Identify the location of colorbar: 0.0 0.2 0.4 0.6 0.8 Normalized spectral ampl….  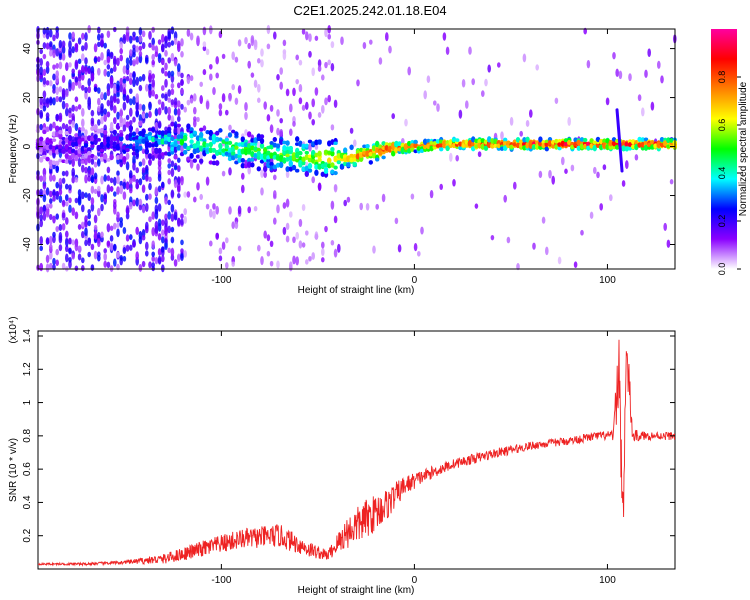
(730, 152).